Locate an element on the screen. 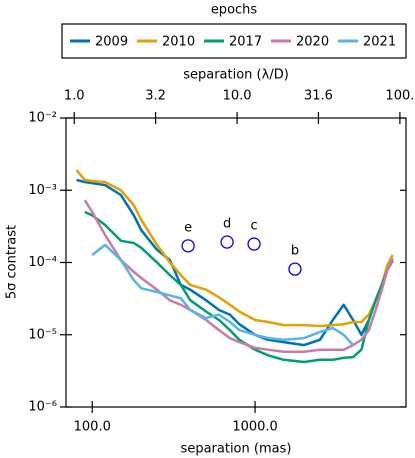 Image resolution: width=415 pixels, height=458 pixels. series-line is located at coordinates (223, 294).